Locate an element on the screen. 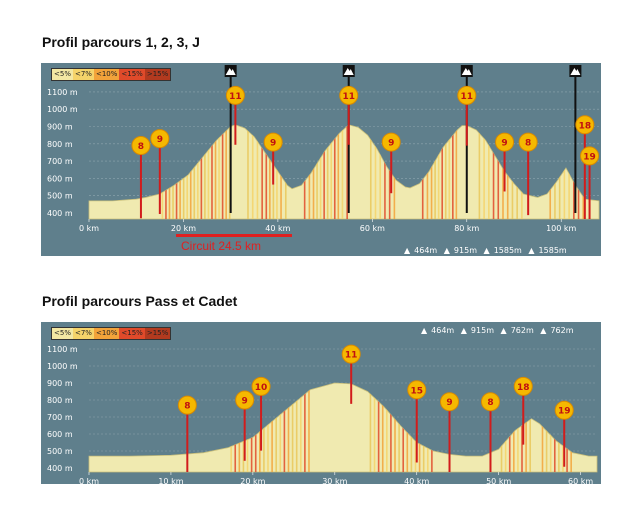 The image size is (640, 520). x-tick-label: 20 km is located at coordinates (183, 228).